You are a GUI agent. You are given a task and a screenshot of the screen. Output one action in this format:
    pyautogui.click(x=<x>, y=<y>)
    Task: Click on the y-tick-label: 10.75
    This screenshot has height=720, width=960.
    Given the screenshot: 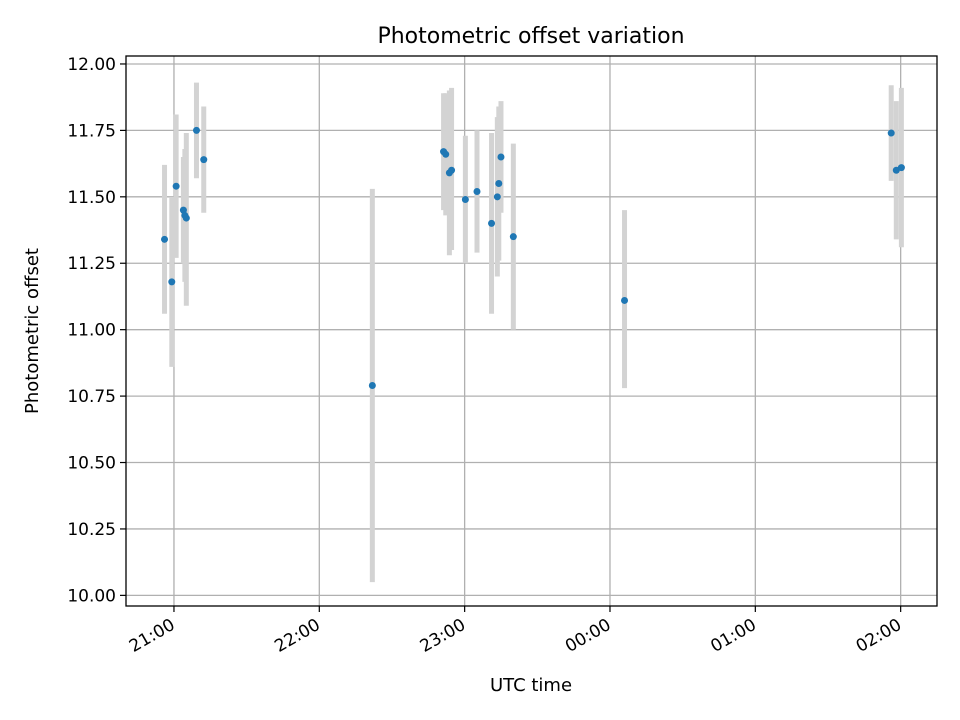 What is the action you would take?
    pyautogui.click(x=91, y=397)
    